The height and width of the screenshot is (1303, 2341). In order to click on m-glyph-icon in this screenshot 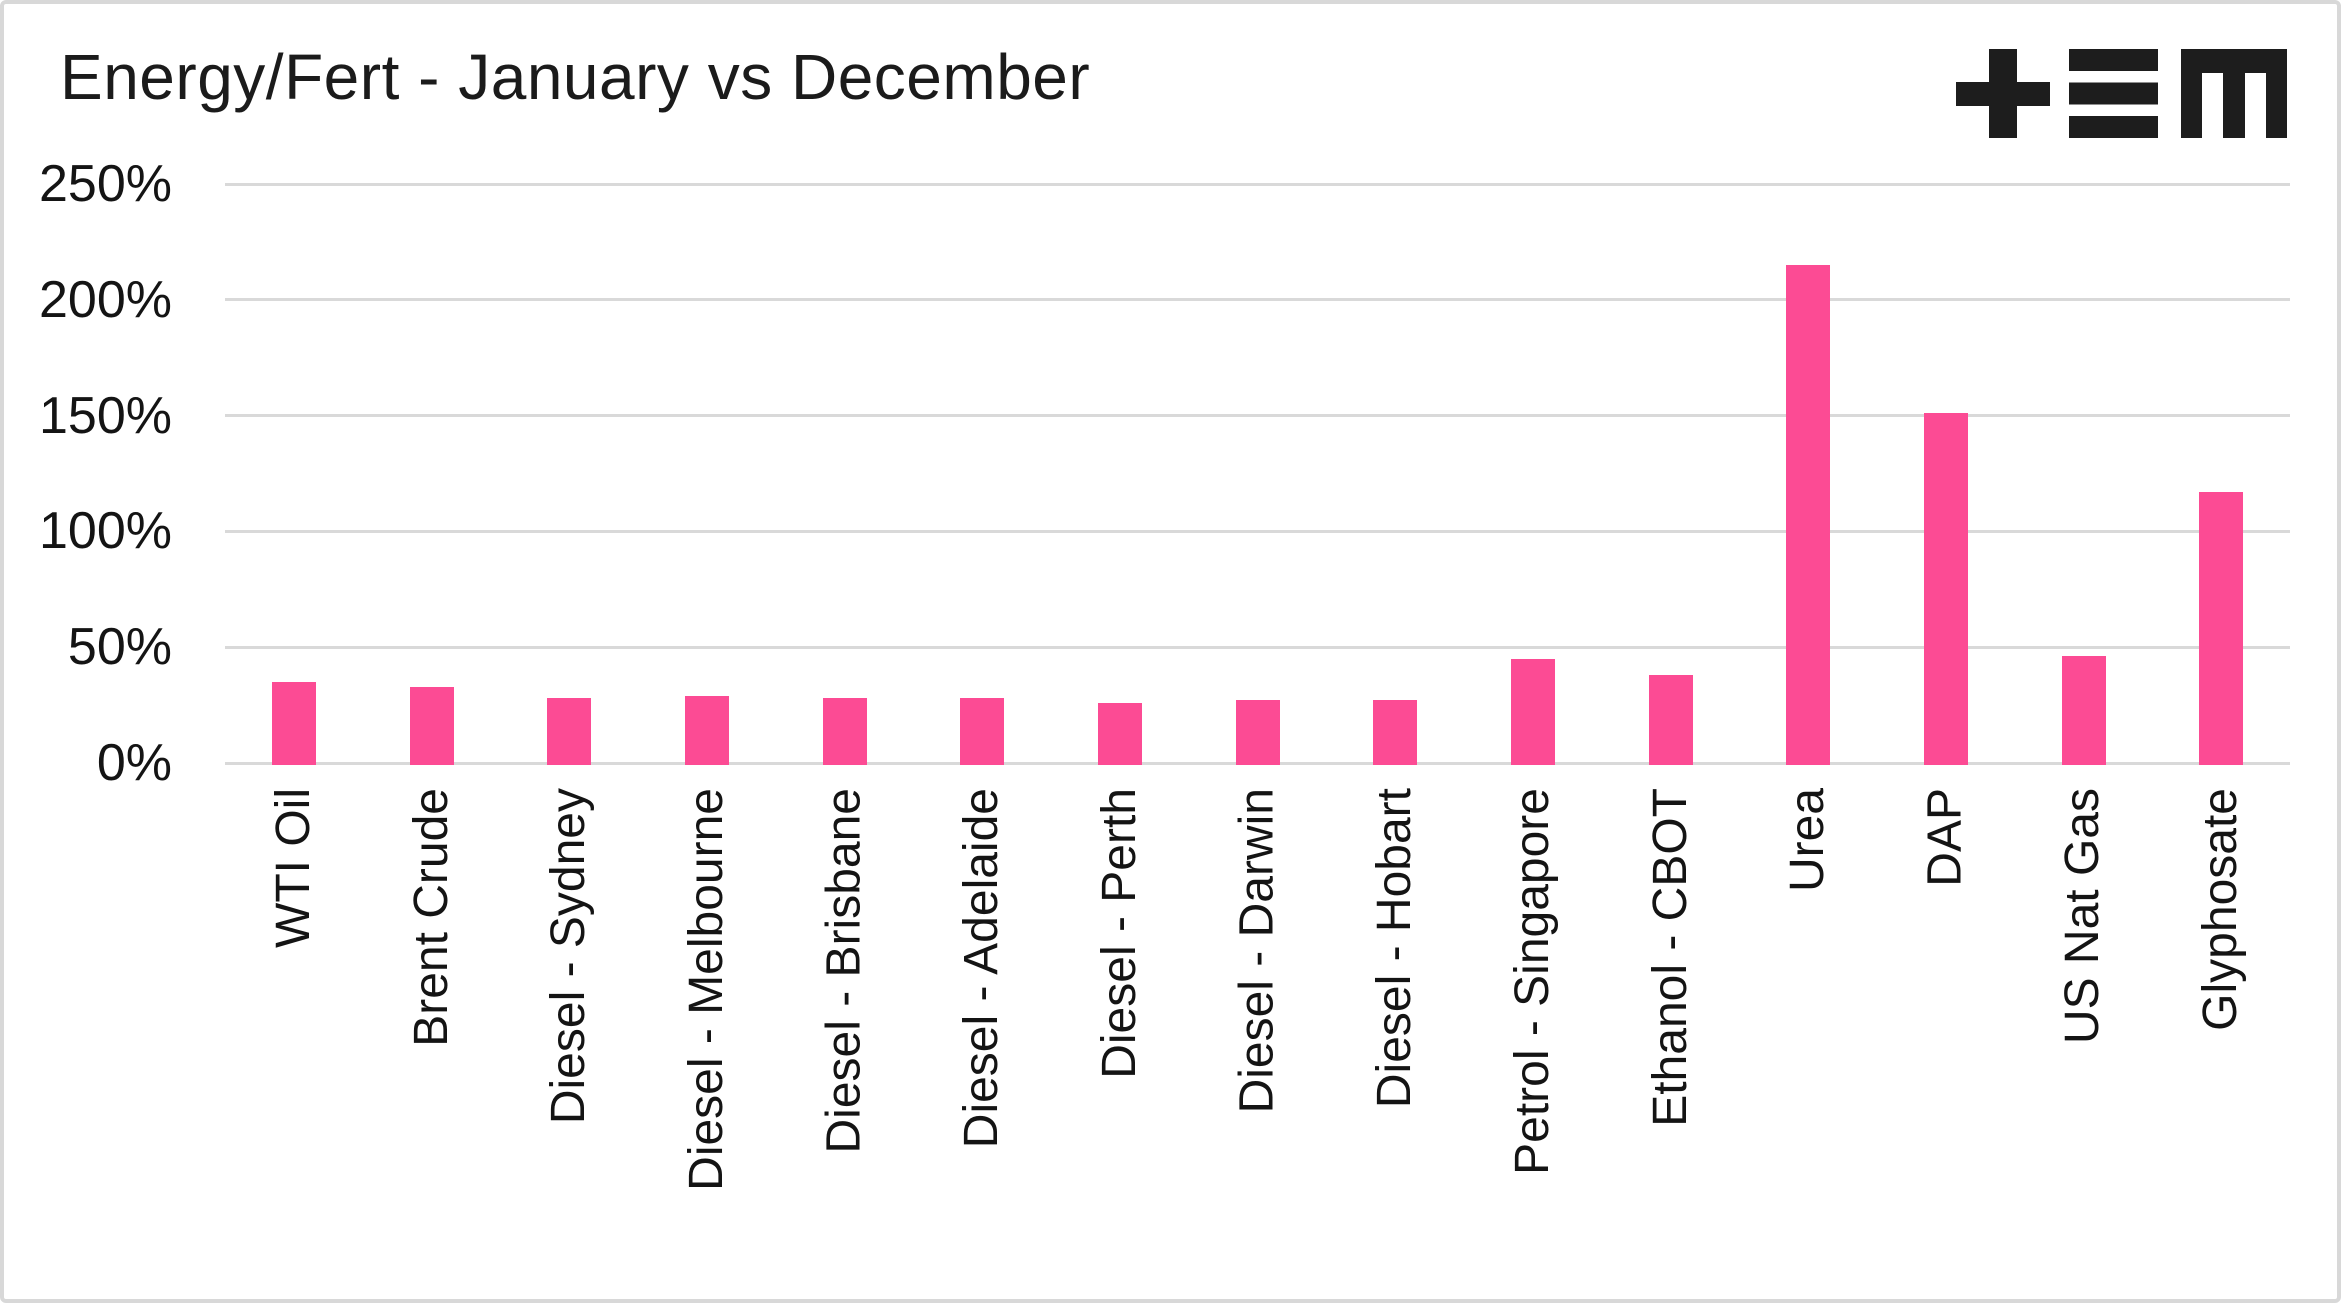, I will do `click(2234, 93)`.